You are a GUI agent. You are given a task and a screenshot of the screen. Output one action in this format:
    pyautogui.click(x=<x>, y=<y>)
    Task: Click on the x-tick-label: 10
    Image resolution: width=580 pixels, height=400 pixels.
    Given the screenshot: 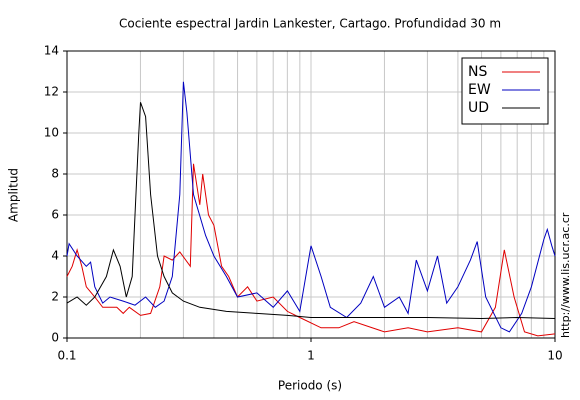 What is the action you would take?
    pyautogui.click(x=554, y=356)
    